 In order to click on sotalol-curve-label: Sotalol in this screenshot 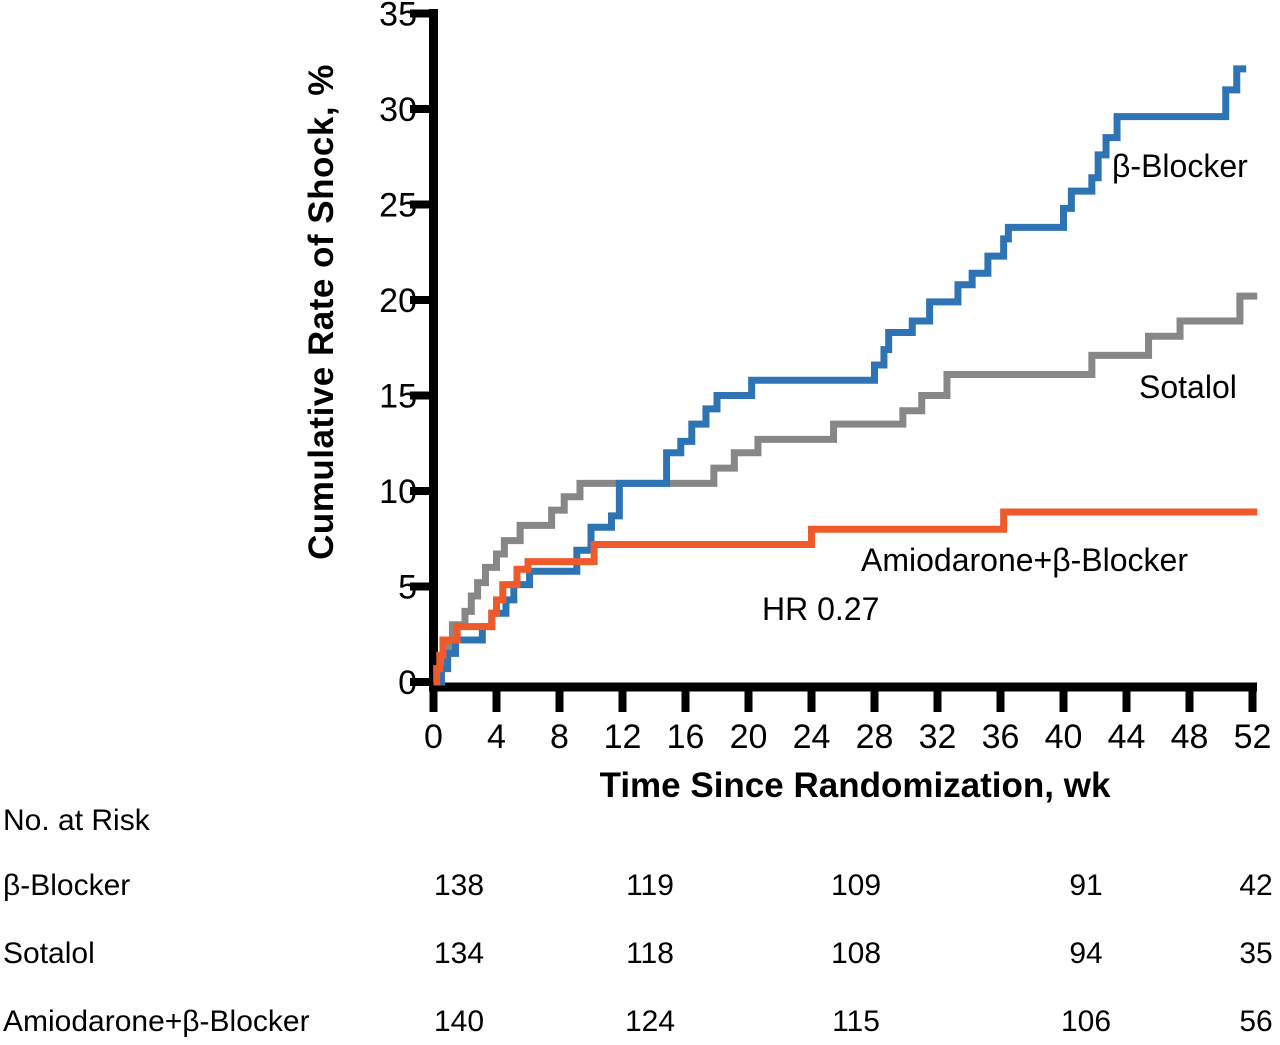, I will do `click(1188, 387)`.